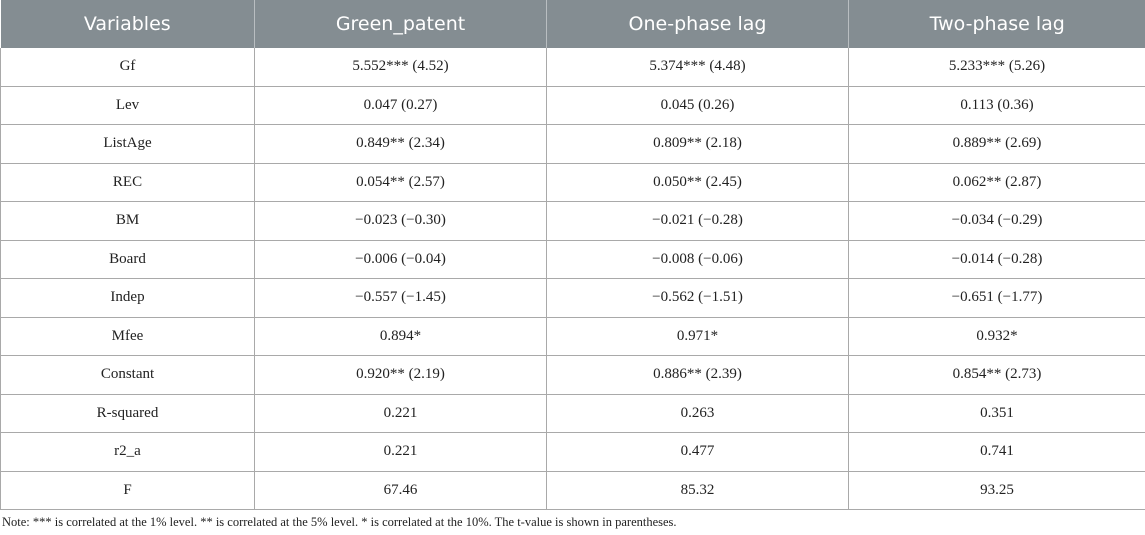 This screenshot has height=535, width=1145. I want to click on row-label-cell: R-squared, so click(127, 413).